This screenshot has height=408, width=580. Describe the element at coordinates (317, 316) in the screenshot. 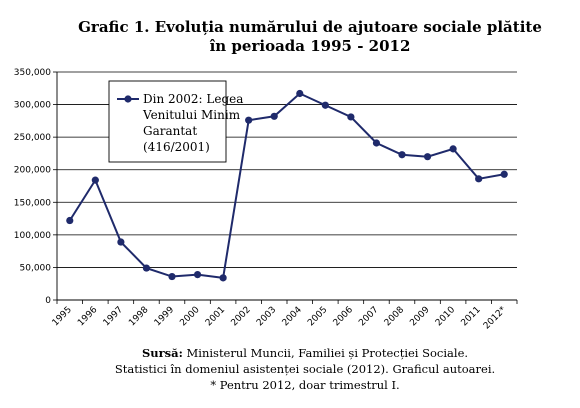

I see `x-tick-label: 2005` at that location.